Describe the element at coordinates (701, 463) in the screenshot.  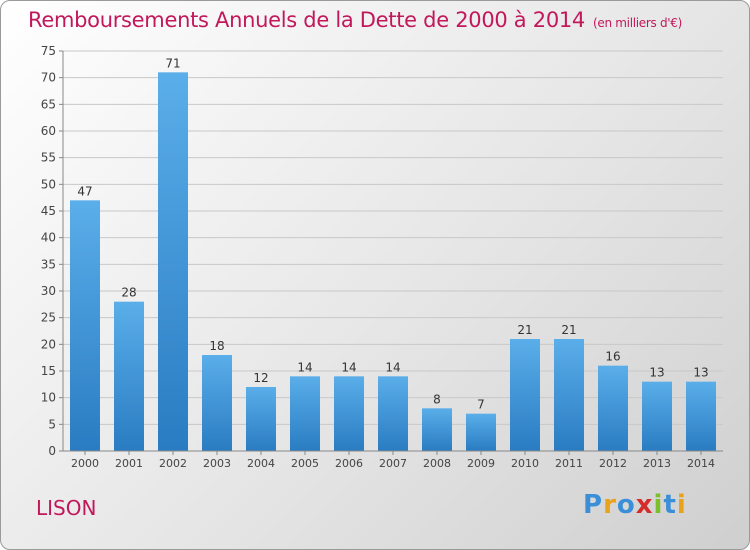
I see `x-tick-label: 2014` at that location.